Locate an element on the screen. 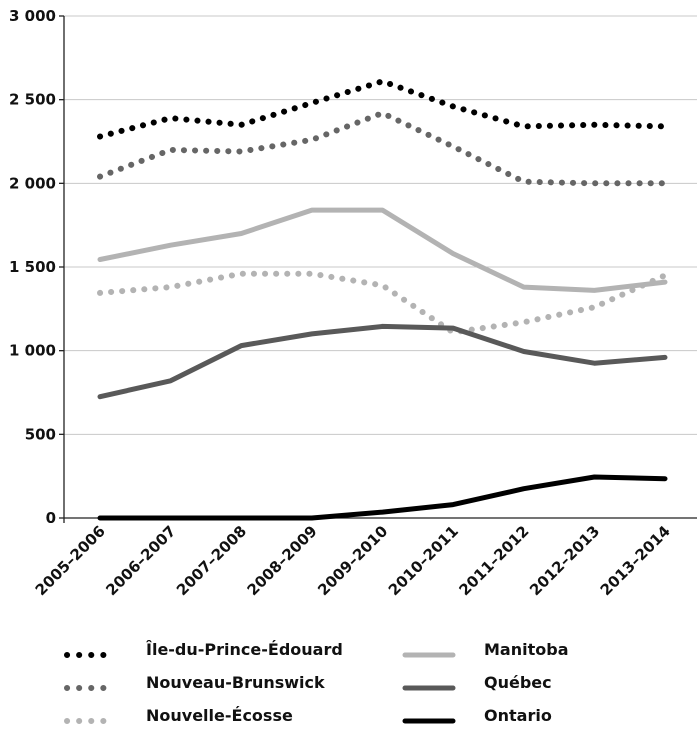 The height and width of the screenshot is (730, 698). y-tick-label: 2 000 is located at coordinates (32, 183).